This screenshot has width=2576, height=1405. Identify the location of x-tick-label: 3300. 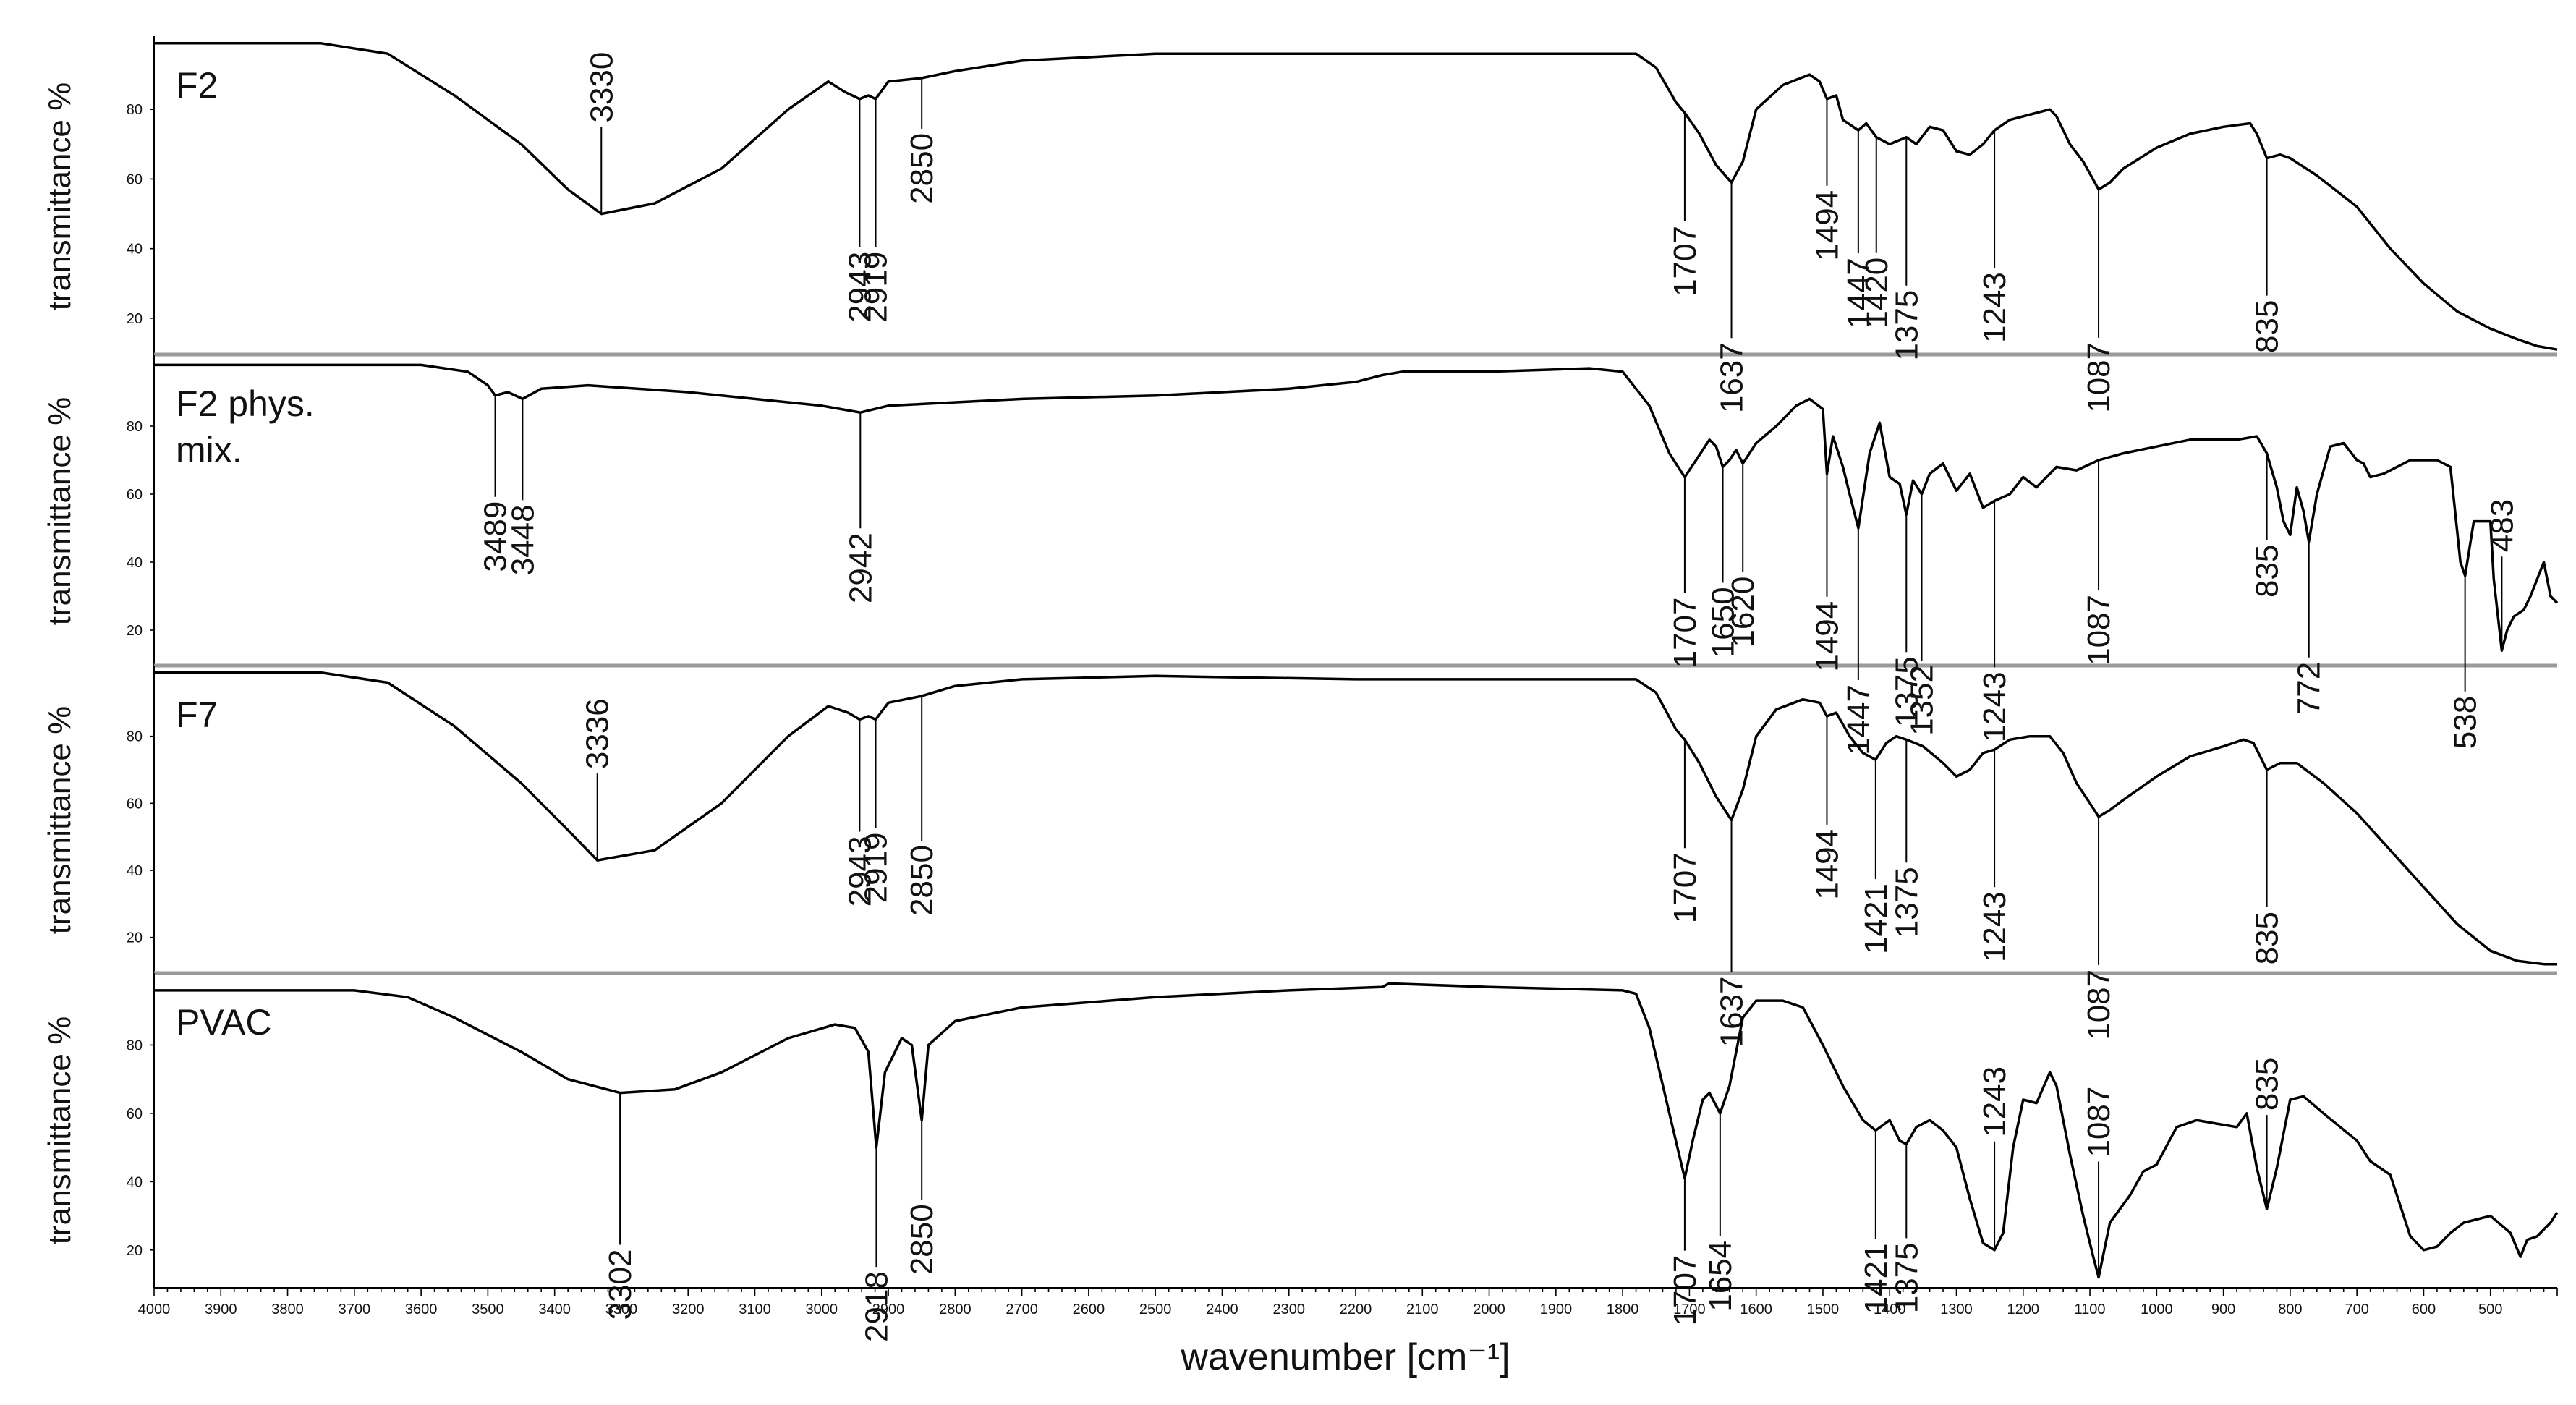
(621, 1309).